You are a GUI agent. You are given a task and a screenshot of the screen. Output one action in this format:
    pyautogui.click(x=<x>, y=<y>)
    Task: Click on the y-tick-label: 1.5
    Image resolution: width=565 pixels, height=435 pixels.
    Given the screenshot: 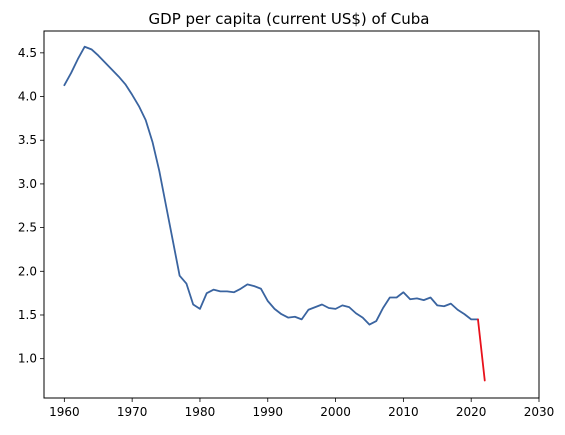 What is the action you would take?
    pyautogui.click(x=27, y=315)
    